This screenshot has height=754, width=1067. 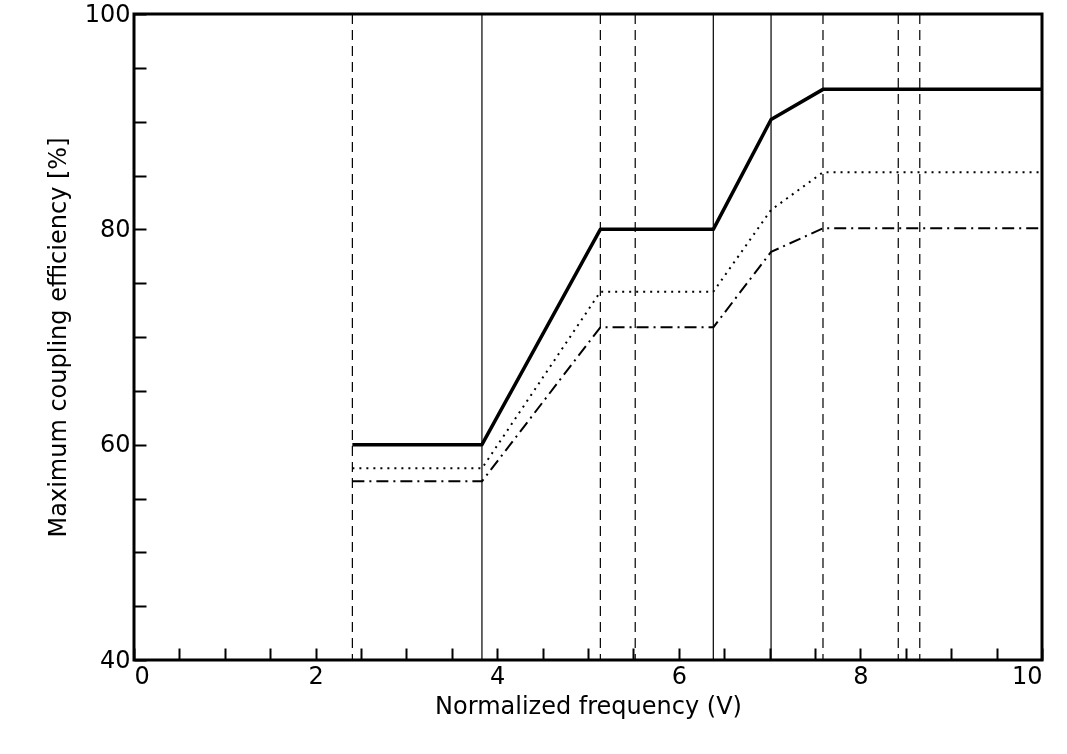 I want to click on x-tick-label: 0, so click(x=142, y=675).